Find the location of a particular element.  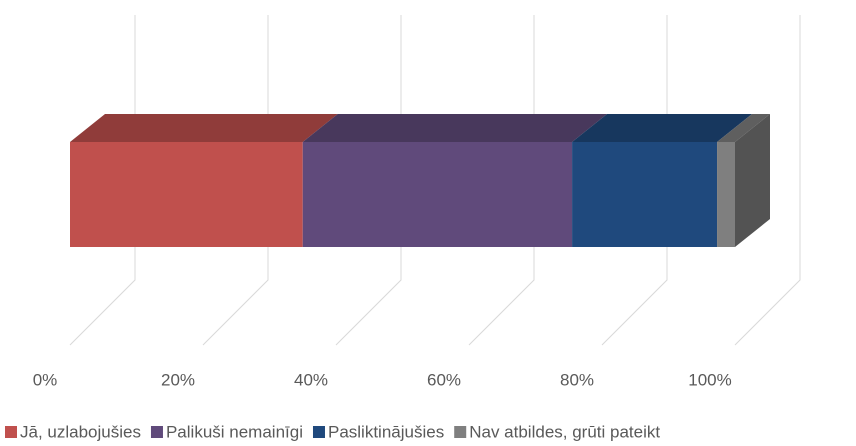

legend-label: Nav atbildes, grūti pateikt is located at coordinates (564, 431).